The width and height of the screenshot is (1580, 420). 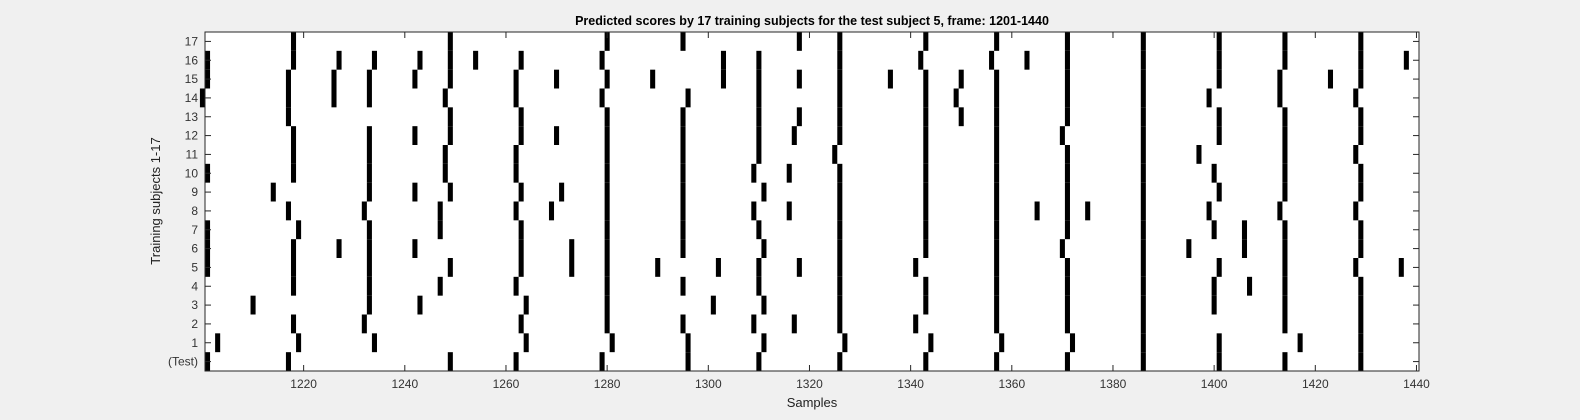 I want to click on y-tick-label-11: 11, so click(x=192, y=154).